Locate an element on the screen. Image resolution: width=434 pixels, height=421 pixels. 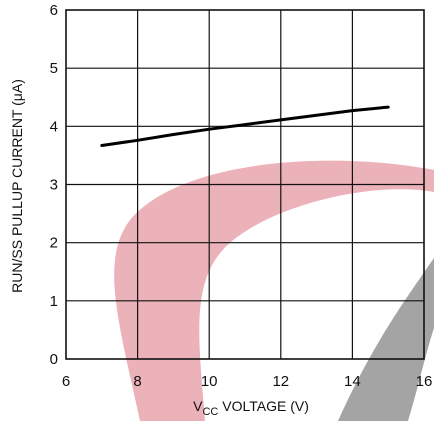
x-tick-label: 6 is located at coordinates (66, 381).